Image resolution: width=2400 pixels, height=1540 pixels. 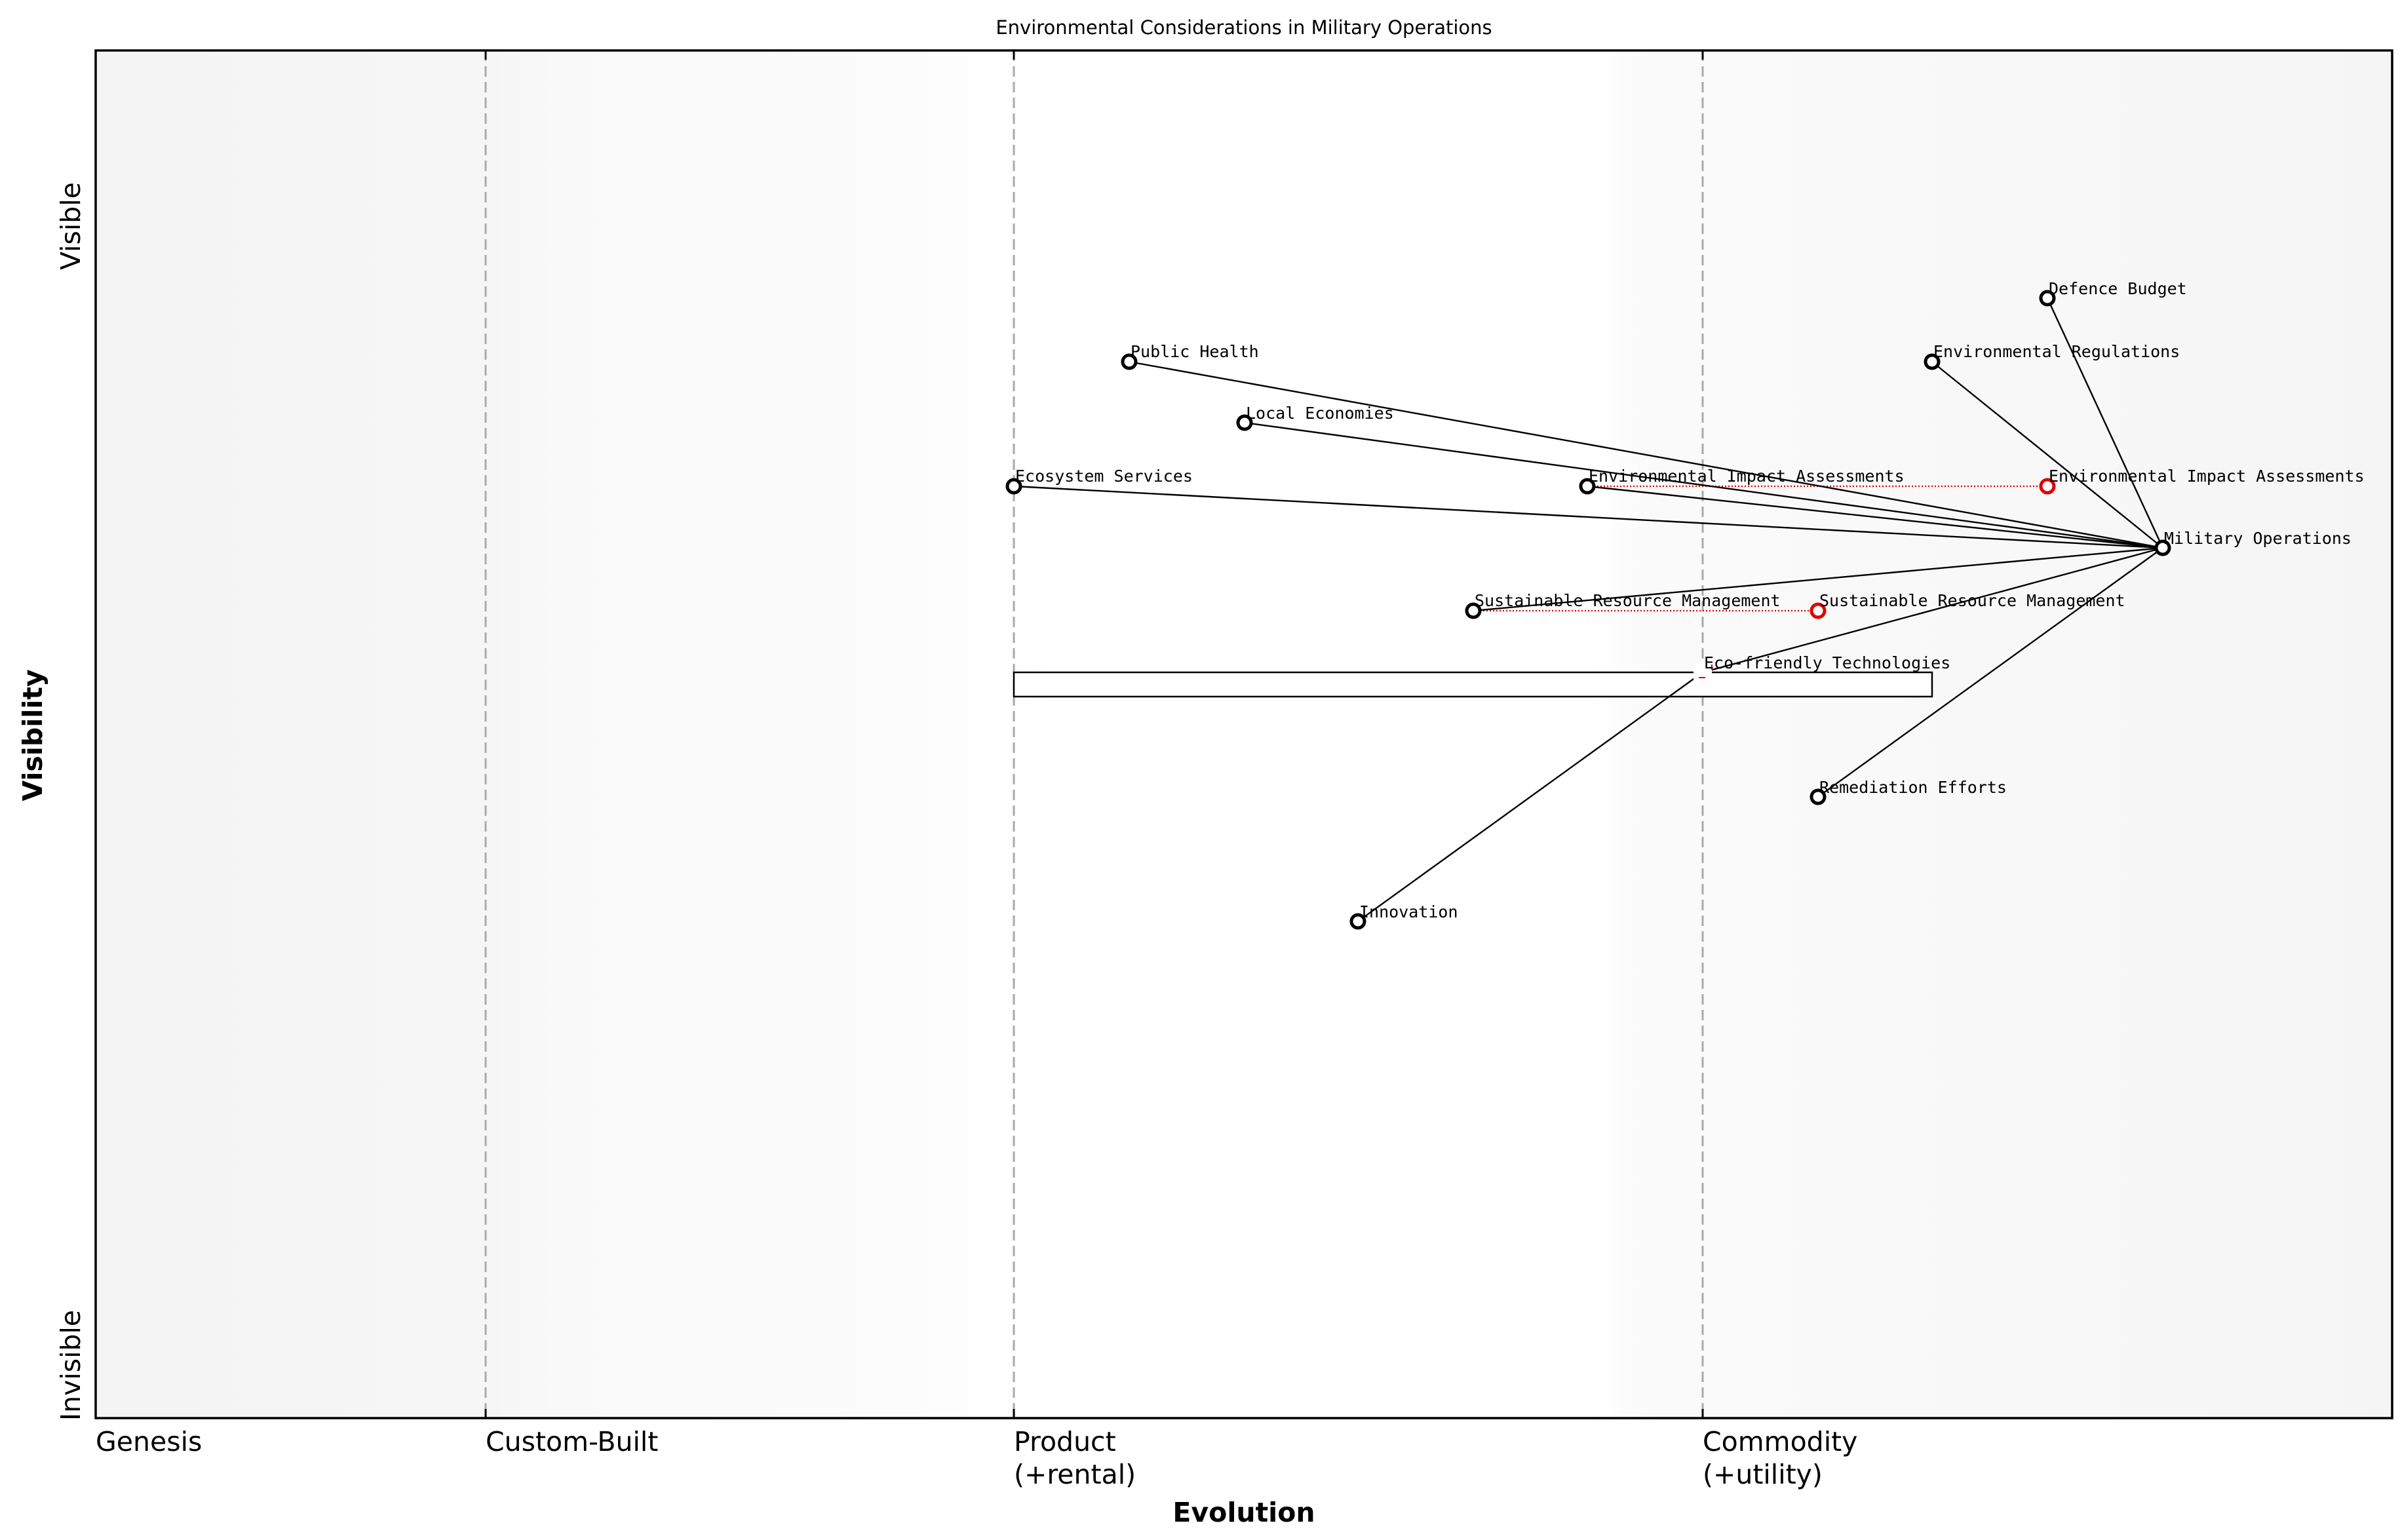 I want to click on stage-label-commodity: Commodity, so click(x=1780, y=1441).